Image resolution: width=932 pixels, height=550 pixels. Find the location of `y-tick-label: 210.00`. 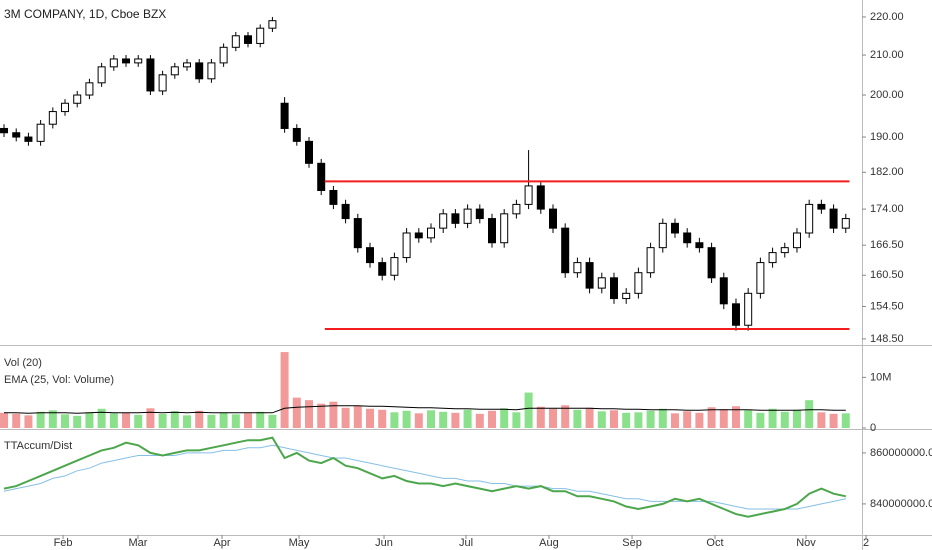

y-tick-label: 210.00 is located at coordinates (887, 55).